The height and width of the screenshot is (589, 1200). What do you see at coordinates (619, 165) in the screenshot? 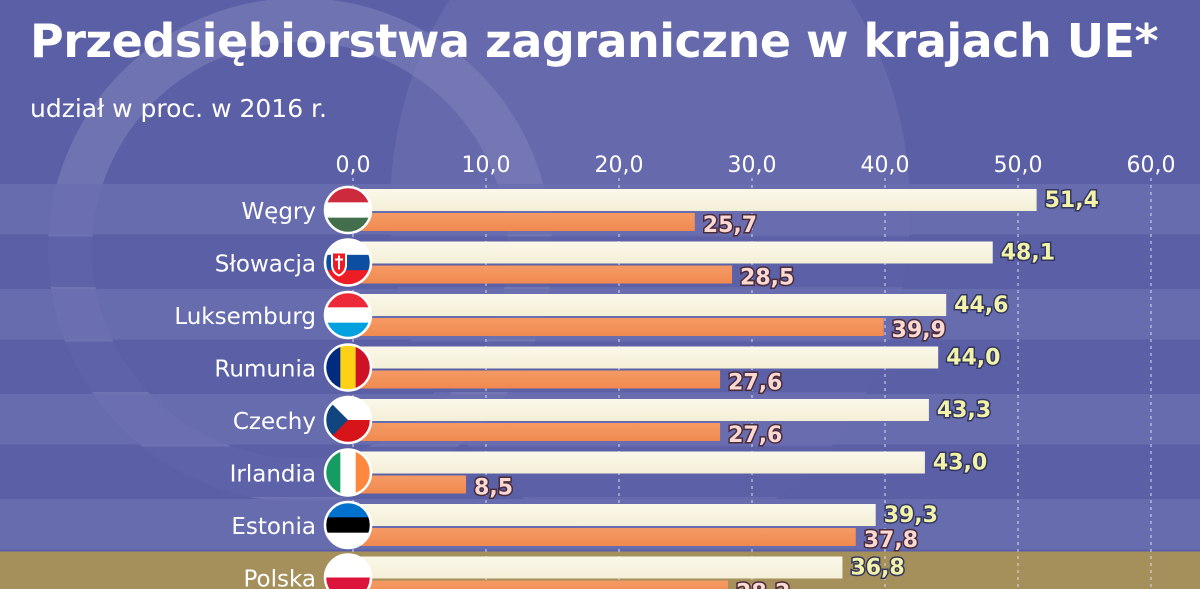
I see `x-tick-label: 20,0` at bounding box center [619, 165].